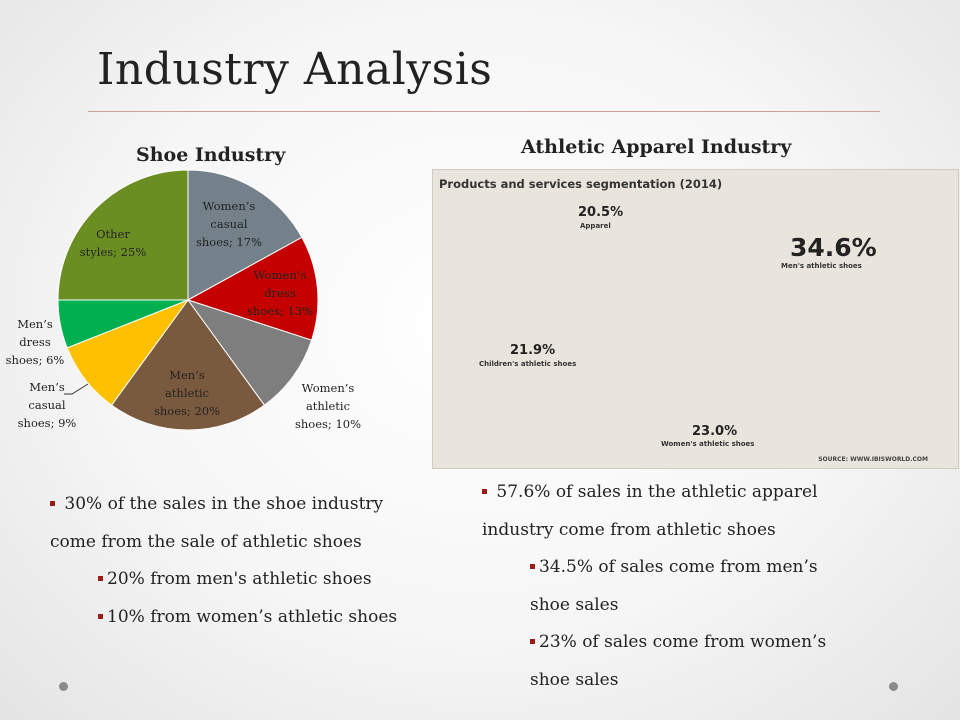 Image resolution: width=960 pixels, height=720 pixels. Describe the element at coordinates (629, 529) in the screenshot. I see `right-main-bullet-cont: industry come from athletic shoes` at that location.